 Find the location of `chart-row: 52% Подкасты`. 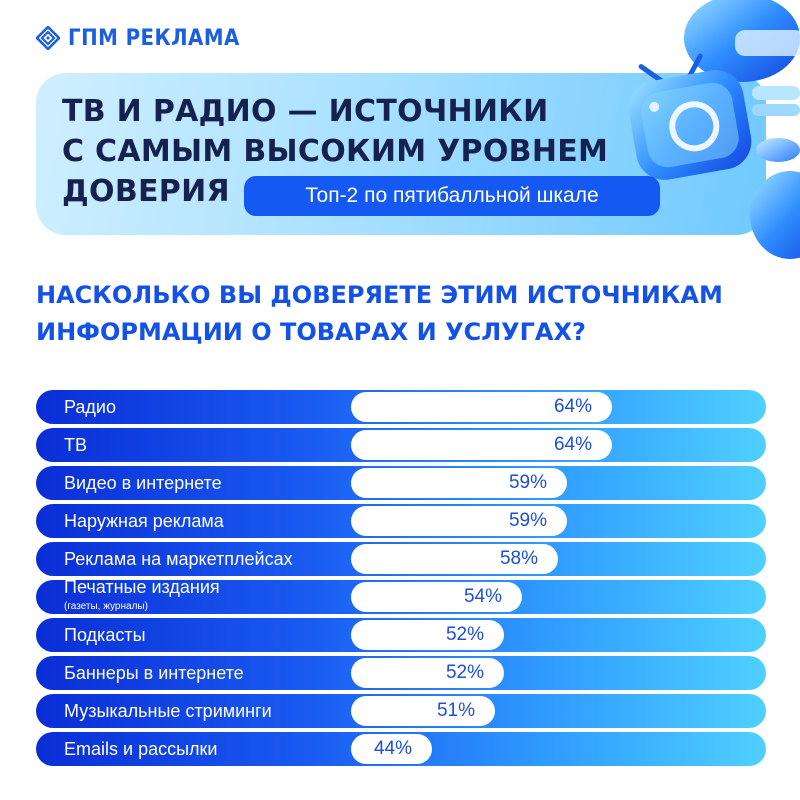

chart-row: 52% Подкасты is located at coordinates (401, 635).